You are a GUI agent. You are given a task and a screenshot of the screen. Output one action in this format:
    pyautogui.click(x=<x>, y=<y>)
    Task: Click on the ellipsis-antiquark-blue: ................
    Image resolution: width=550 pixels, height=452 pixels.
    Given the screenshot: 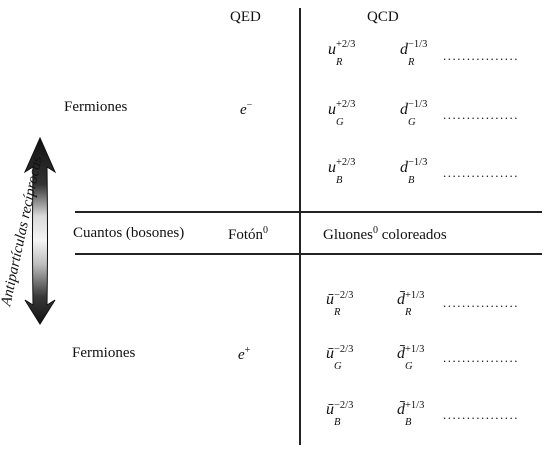 What is the action you would take?
    pyautogui.click(x=481, y=414)
    